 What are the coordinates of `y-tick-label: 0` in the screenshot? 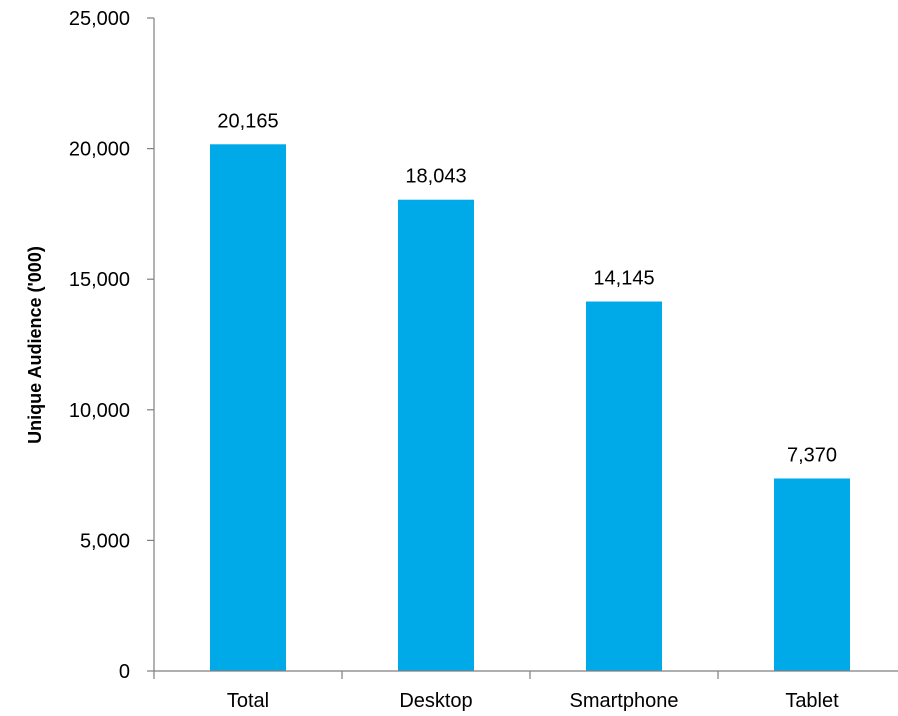 It's located at (124, 672).